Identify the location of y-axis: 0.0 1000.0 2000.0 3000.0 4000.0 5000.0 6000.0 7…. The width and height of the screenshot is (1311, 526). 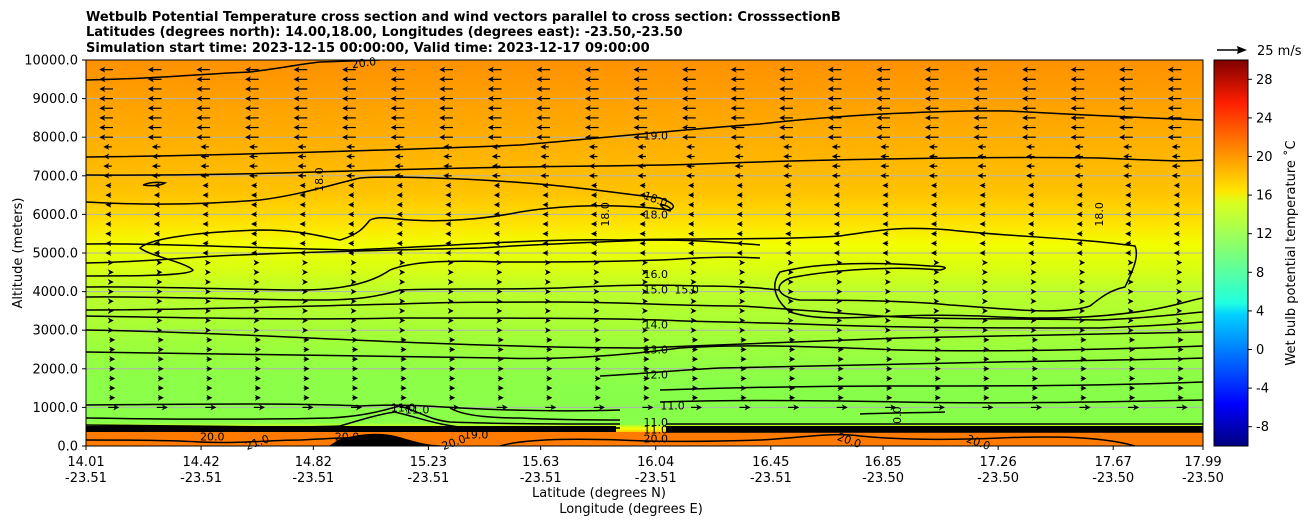
(55, 254).